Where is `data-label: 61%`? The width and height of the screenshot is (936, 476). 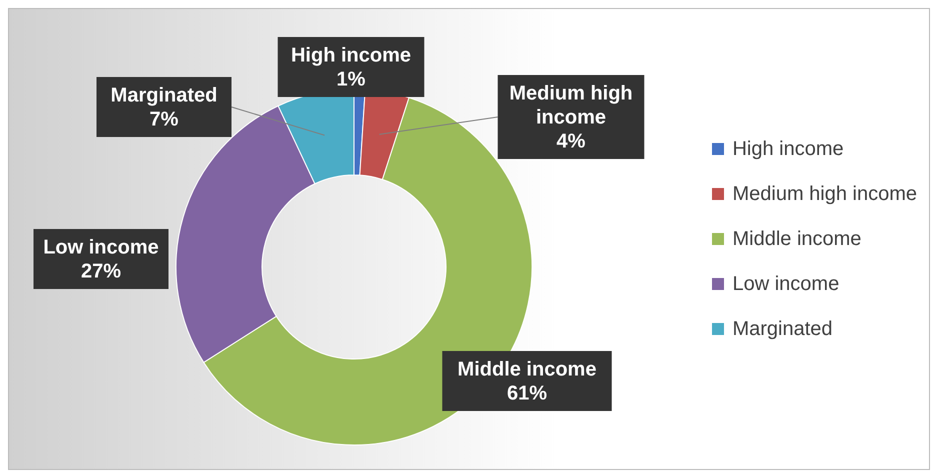
data-label: 61% is located at coordinates (527, 393).